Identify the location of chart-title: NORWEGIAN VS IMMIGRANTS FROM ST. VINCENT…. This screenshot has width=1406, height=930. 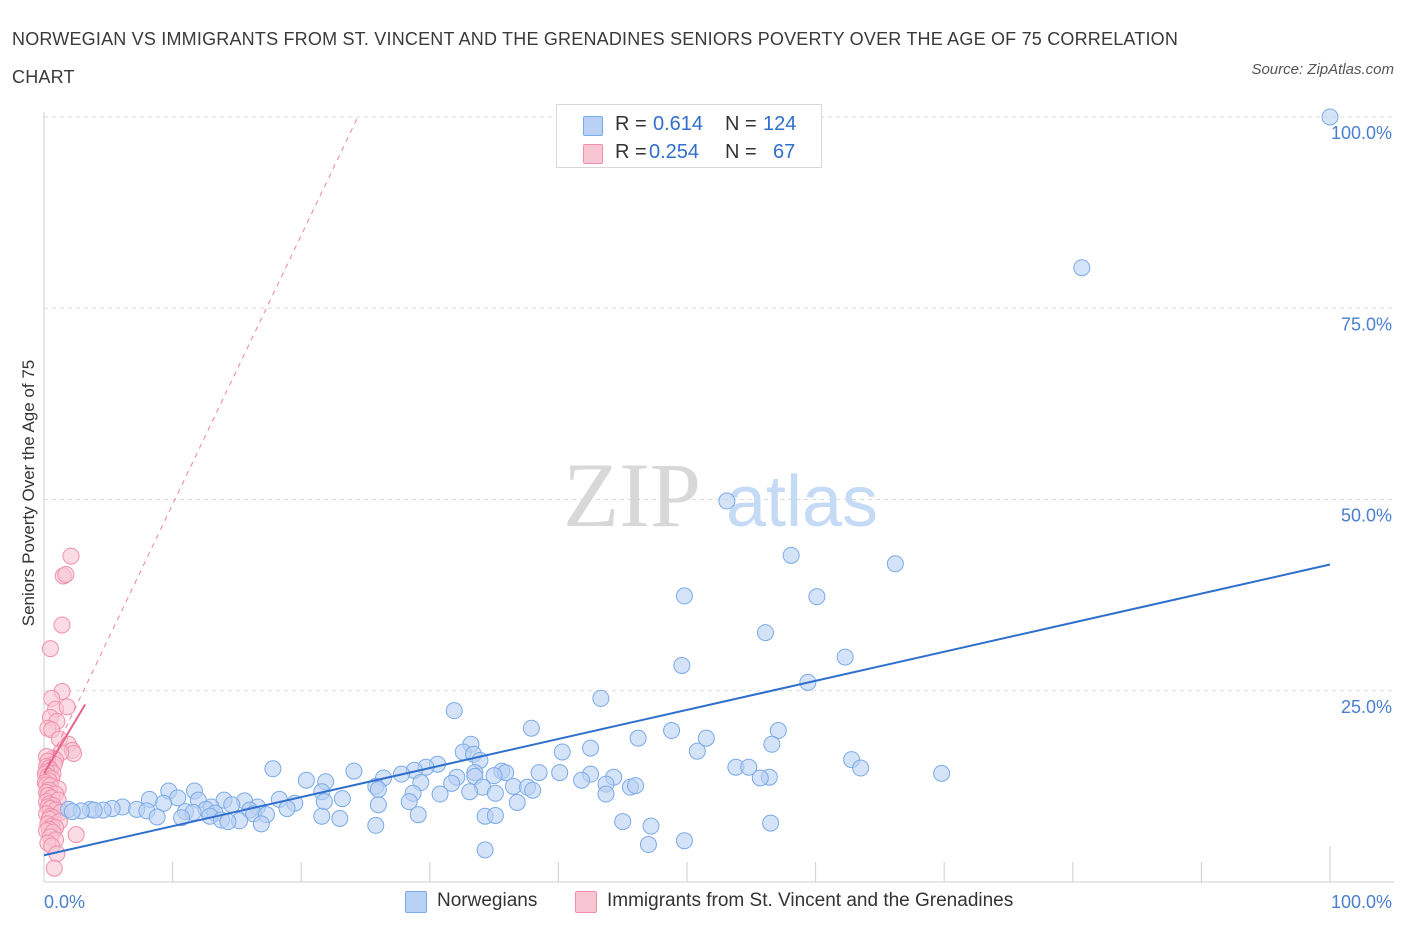
(595, 58).